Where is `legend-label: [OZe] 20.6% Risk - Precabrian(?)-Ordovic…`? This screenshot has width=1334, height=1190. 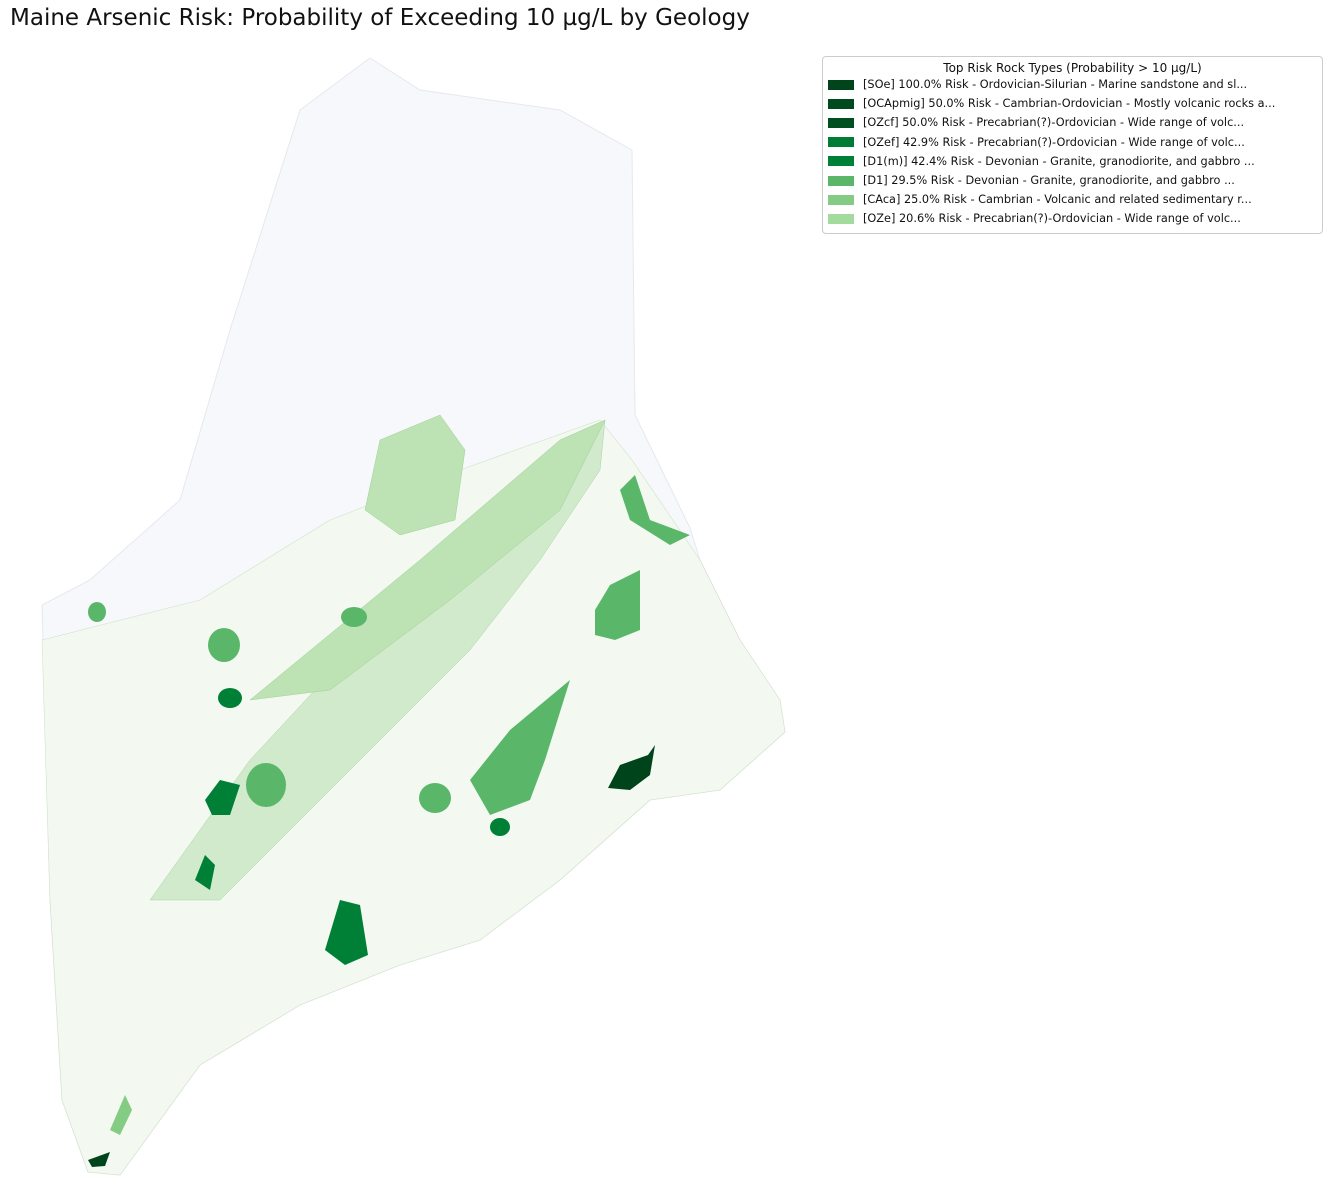
legend-label: [OZe] 20.6% Risk - Precabrian(?)-Ordovic… is located at coordinates (1052, 219).